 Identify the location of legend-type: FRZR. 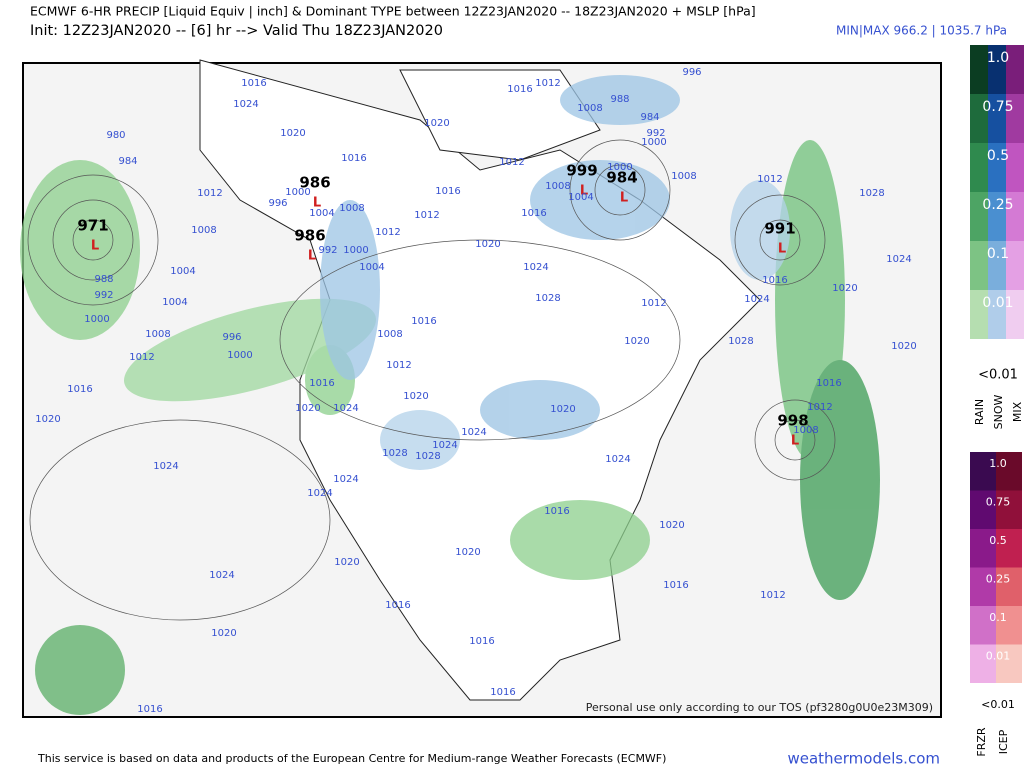
(981, 742).